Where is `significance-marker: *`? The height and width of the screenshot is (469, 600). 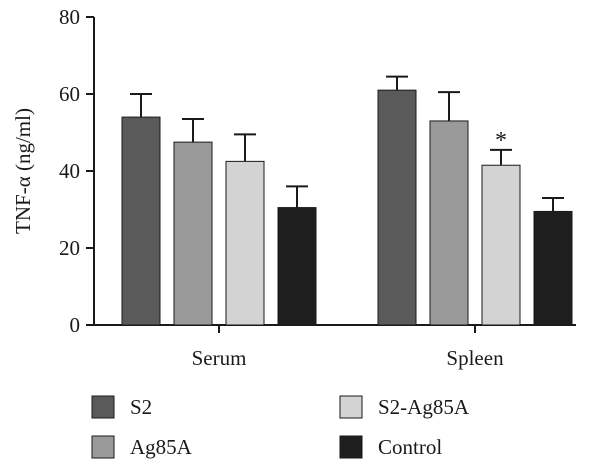
significance-marker: * is located at coordinates (501, 141).